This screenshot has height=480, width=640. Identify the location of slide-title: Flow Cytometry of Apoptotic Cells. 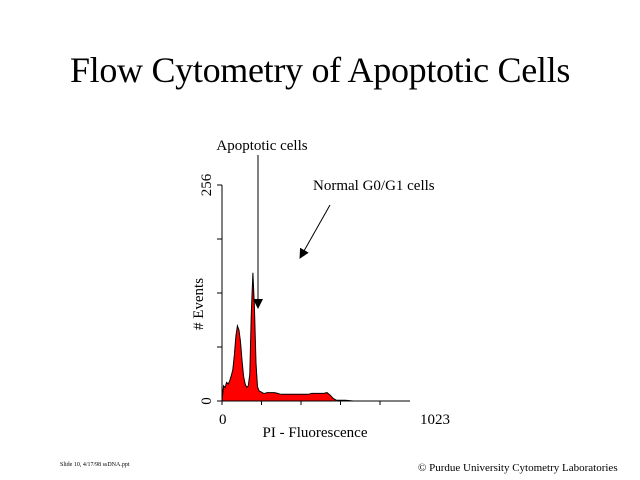
(320, 70).